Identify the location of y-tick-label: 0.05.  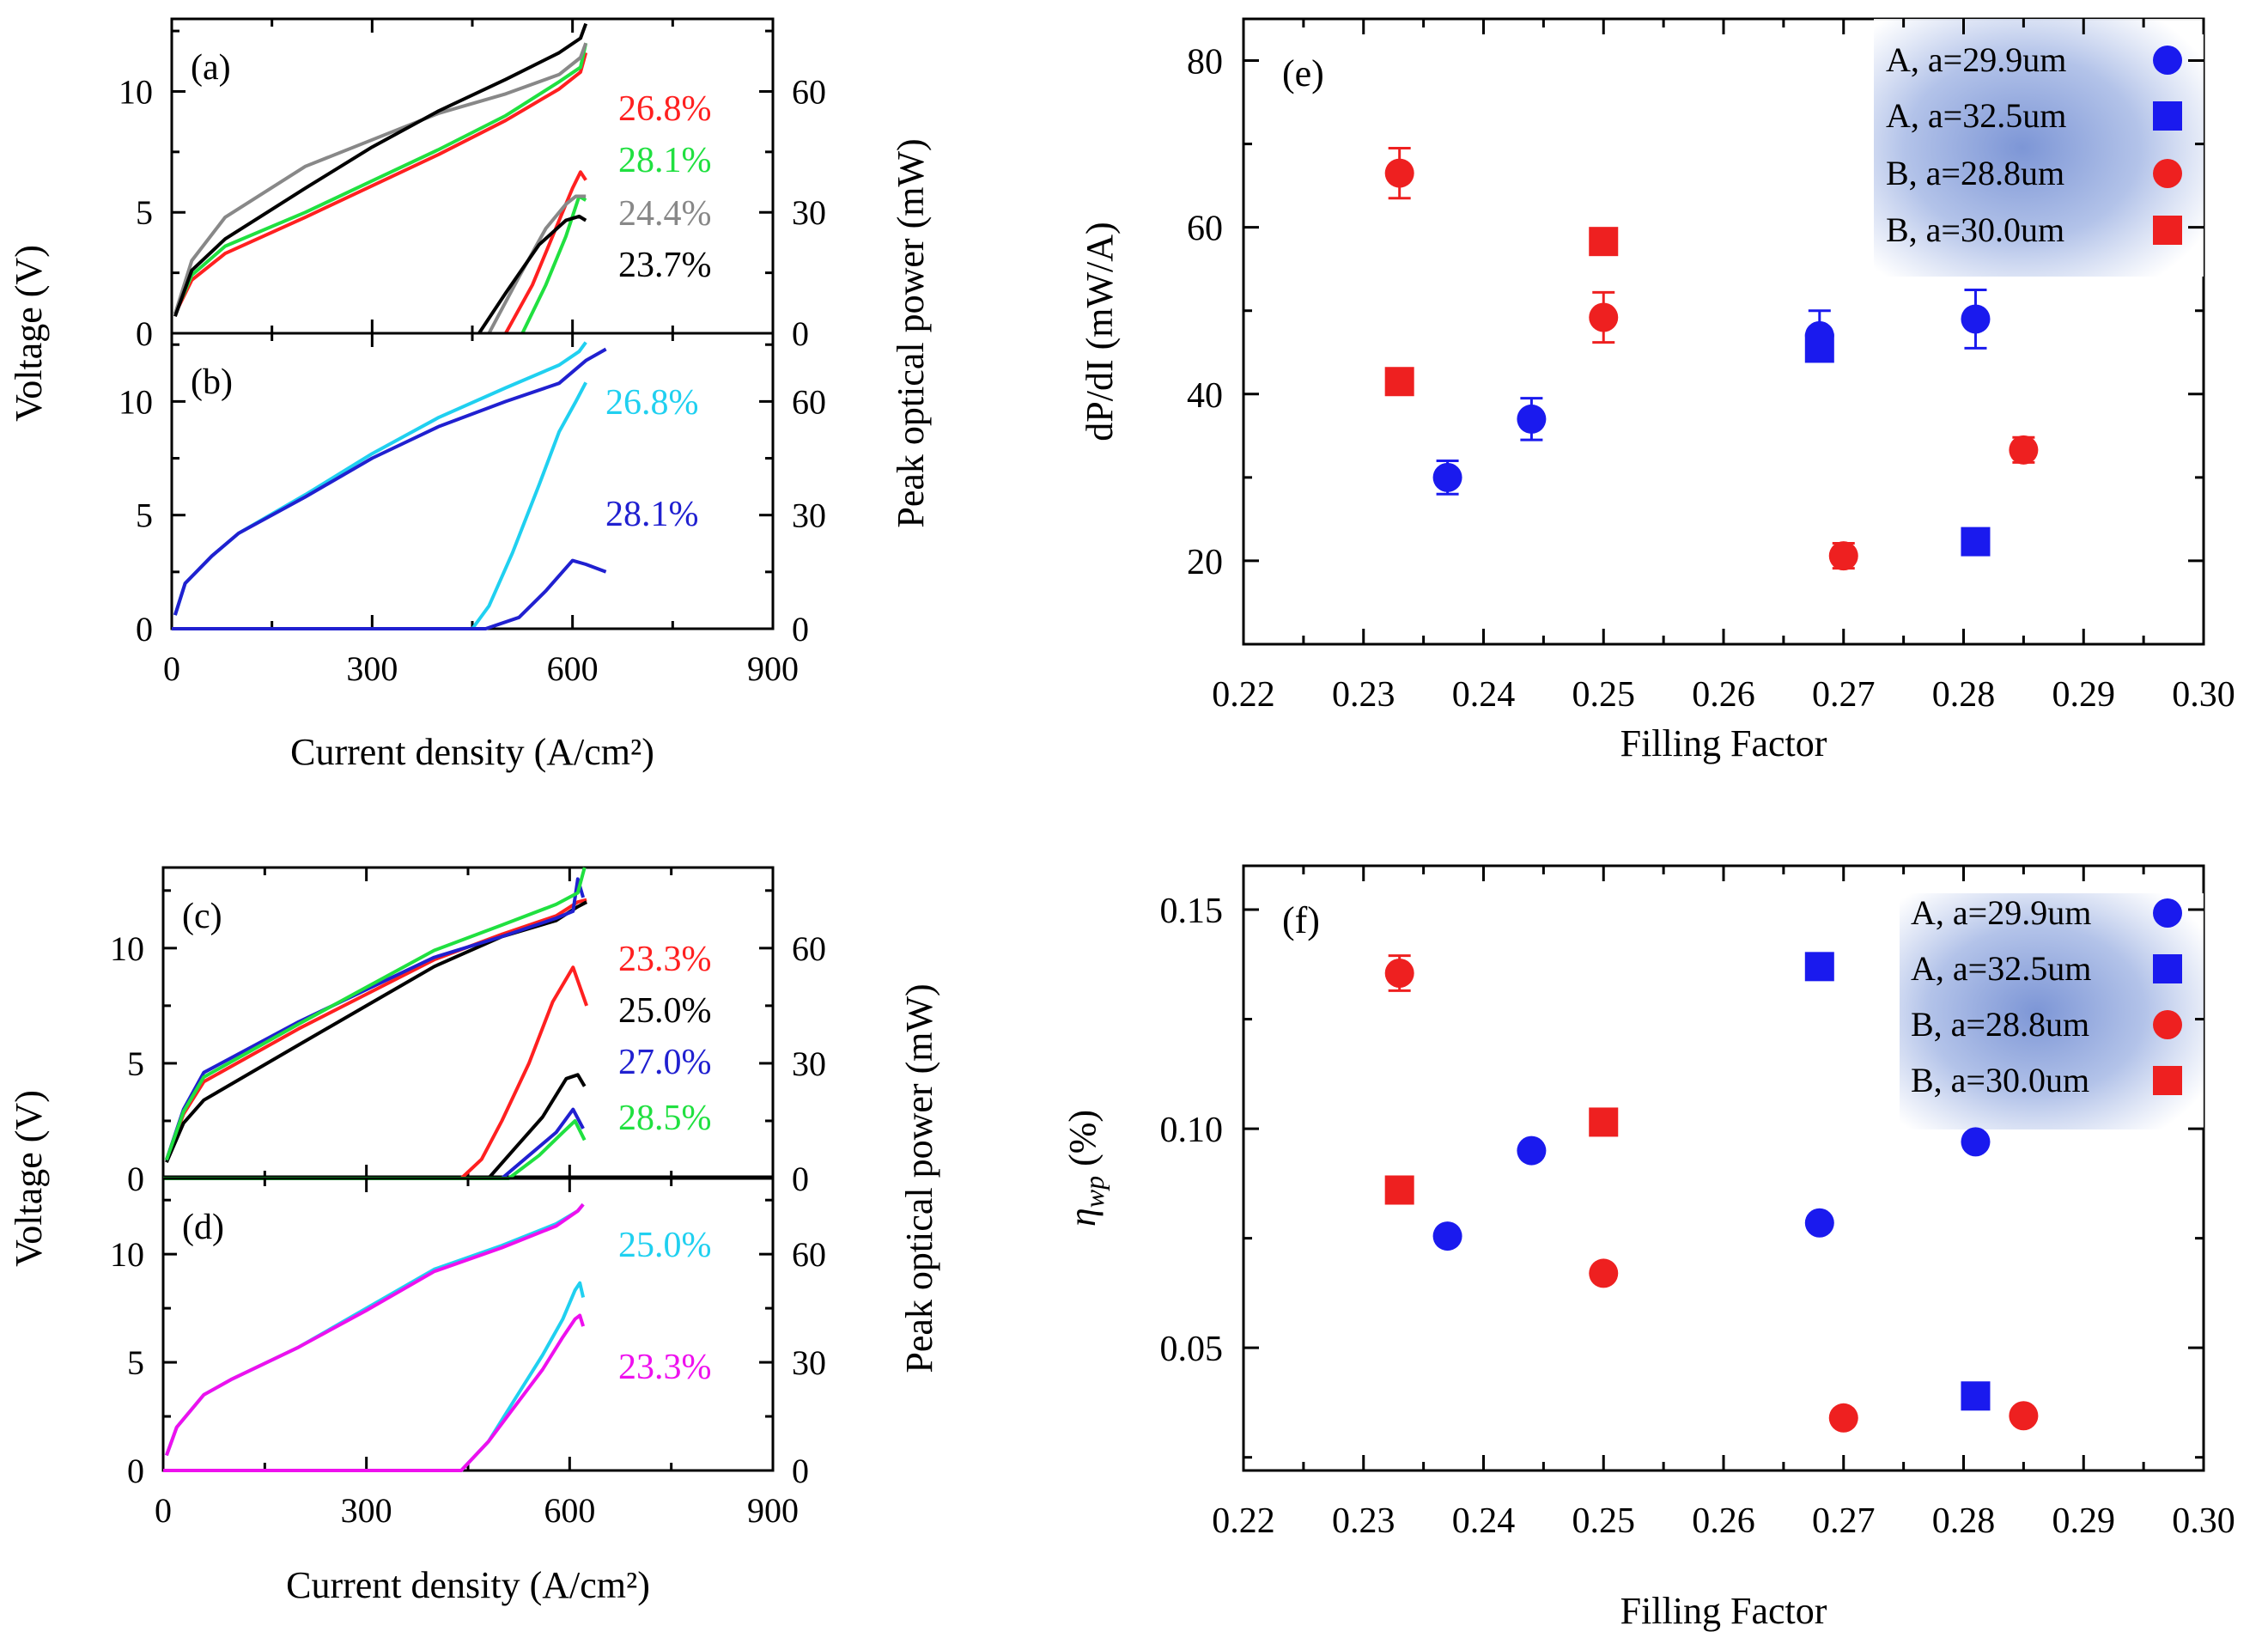
(1192, 1349).